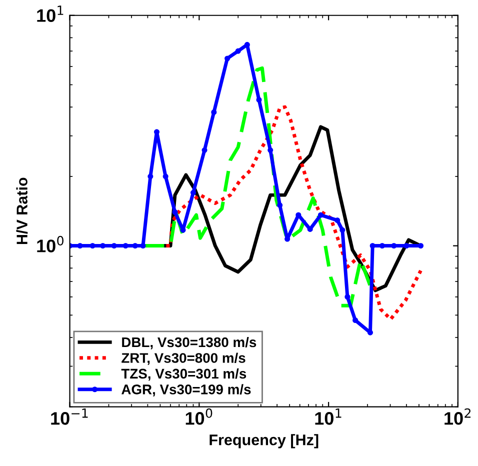  What do you see at coordinates (22, 211) in the screenshot?
I see `y-axis-title: H/V Ratio` at bounding box center [22, 211].